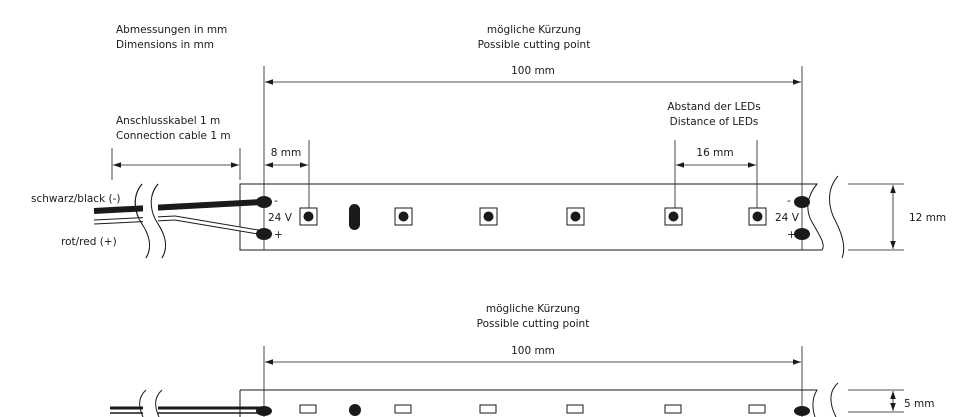 The height and width of the screenshot is (417, 956). What do you see at coordinates (168, 121) in the screenshot?
I see `cable-label-de: Anschlusskabel 1 m` at bounding box center [168, 121].